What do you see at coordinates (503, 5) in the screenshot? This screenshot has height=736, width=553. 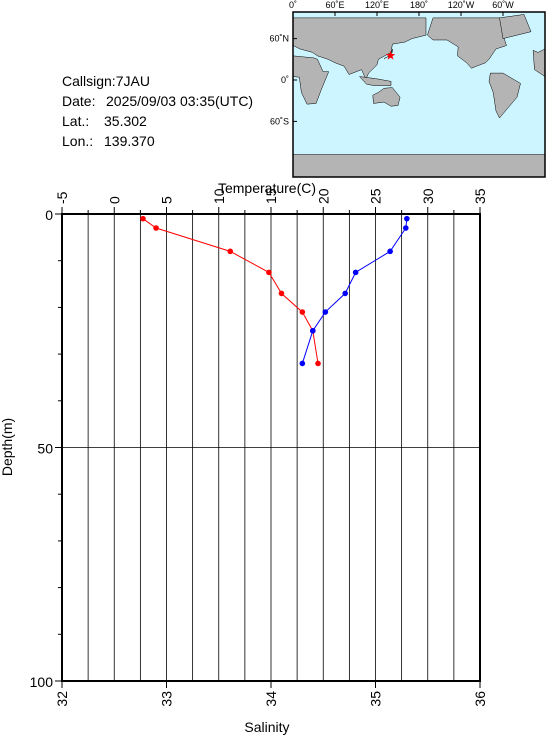 I see `map-lon-label: 60˚W` at bounding box center [503, 5].